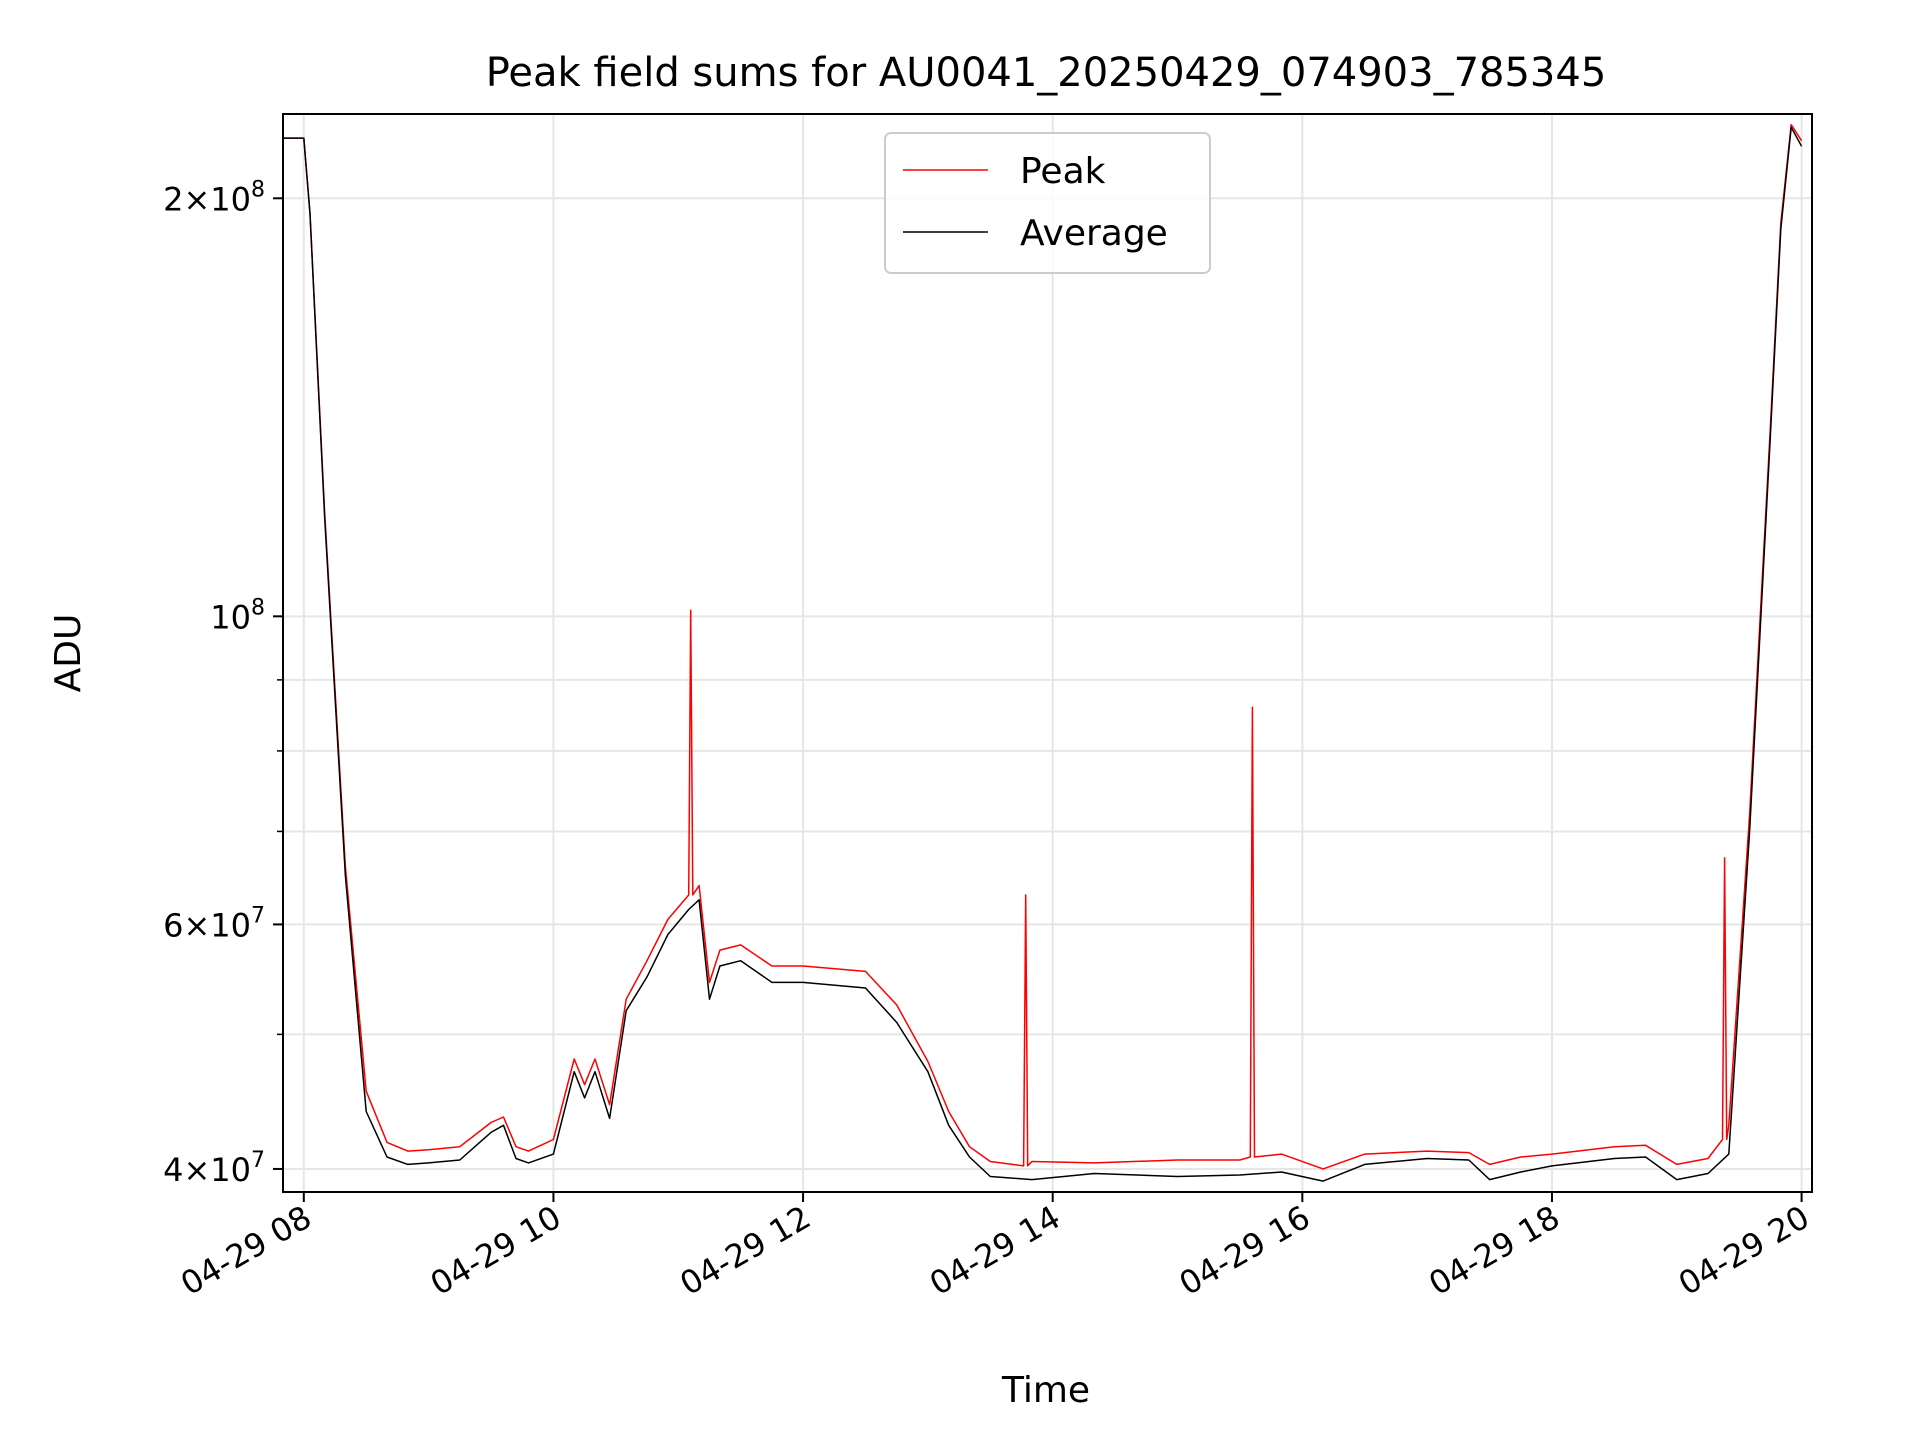 This screenshot has width=1920, height=1440. Describe the element at coordinates (214, 1168) in the screenshot. I see `y-tick-label: 4×107` at that location.